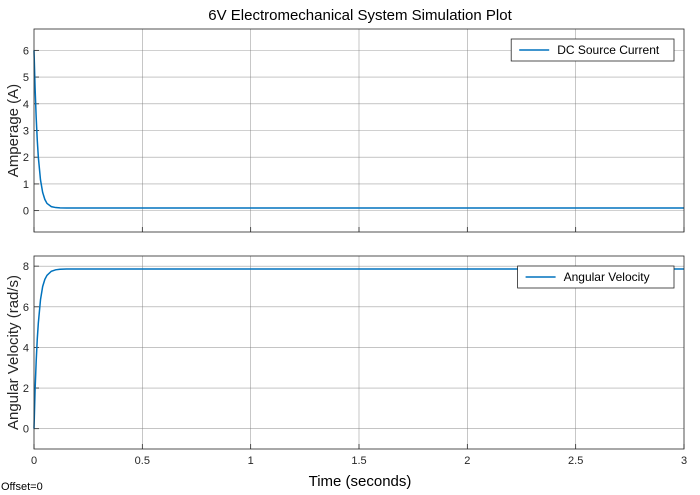  I want to click on legend: Angular Velocity, so click(596, 277).